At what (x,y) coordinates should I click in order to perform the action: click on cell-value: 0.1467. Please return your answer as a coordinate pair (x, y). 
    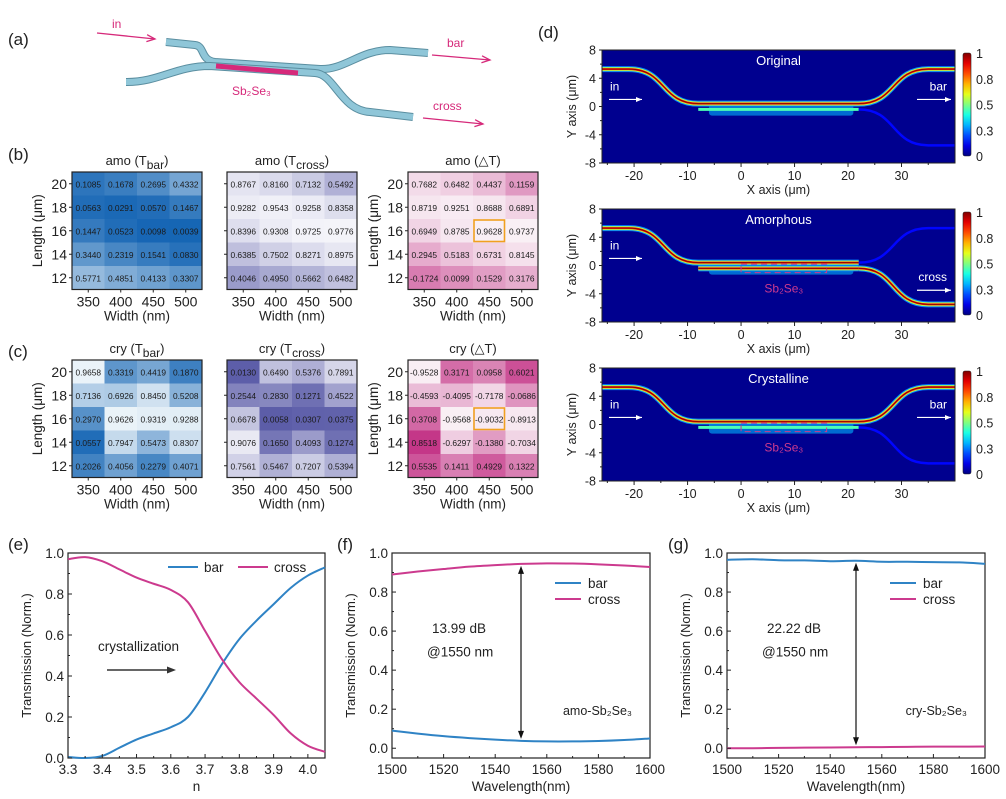
    Looking at the image, I should click on (186, 208).